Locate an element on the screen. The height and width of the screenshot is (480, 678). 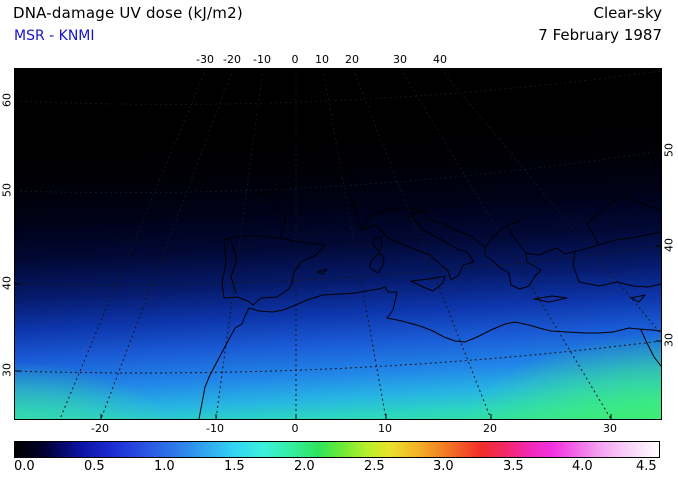
left-axis-label: 50 is located at coordinates (7, 190).